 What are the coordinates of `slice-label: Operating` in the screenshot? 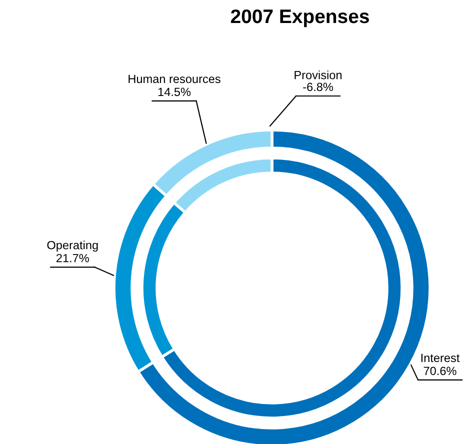 It's located at (72, 246).